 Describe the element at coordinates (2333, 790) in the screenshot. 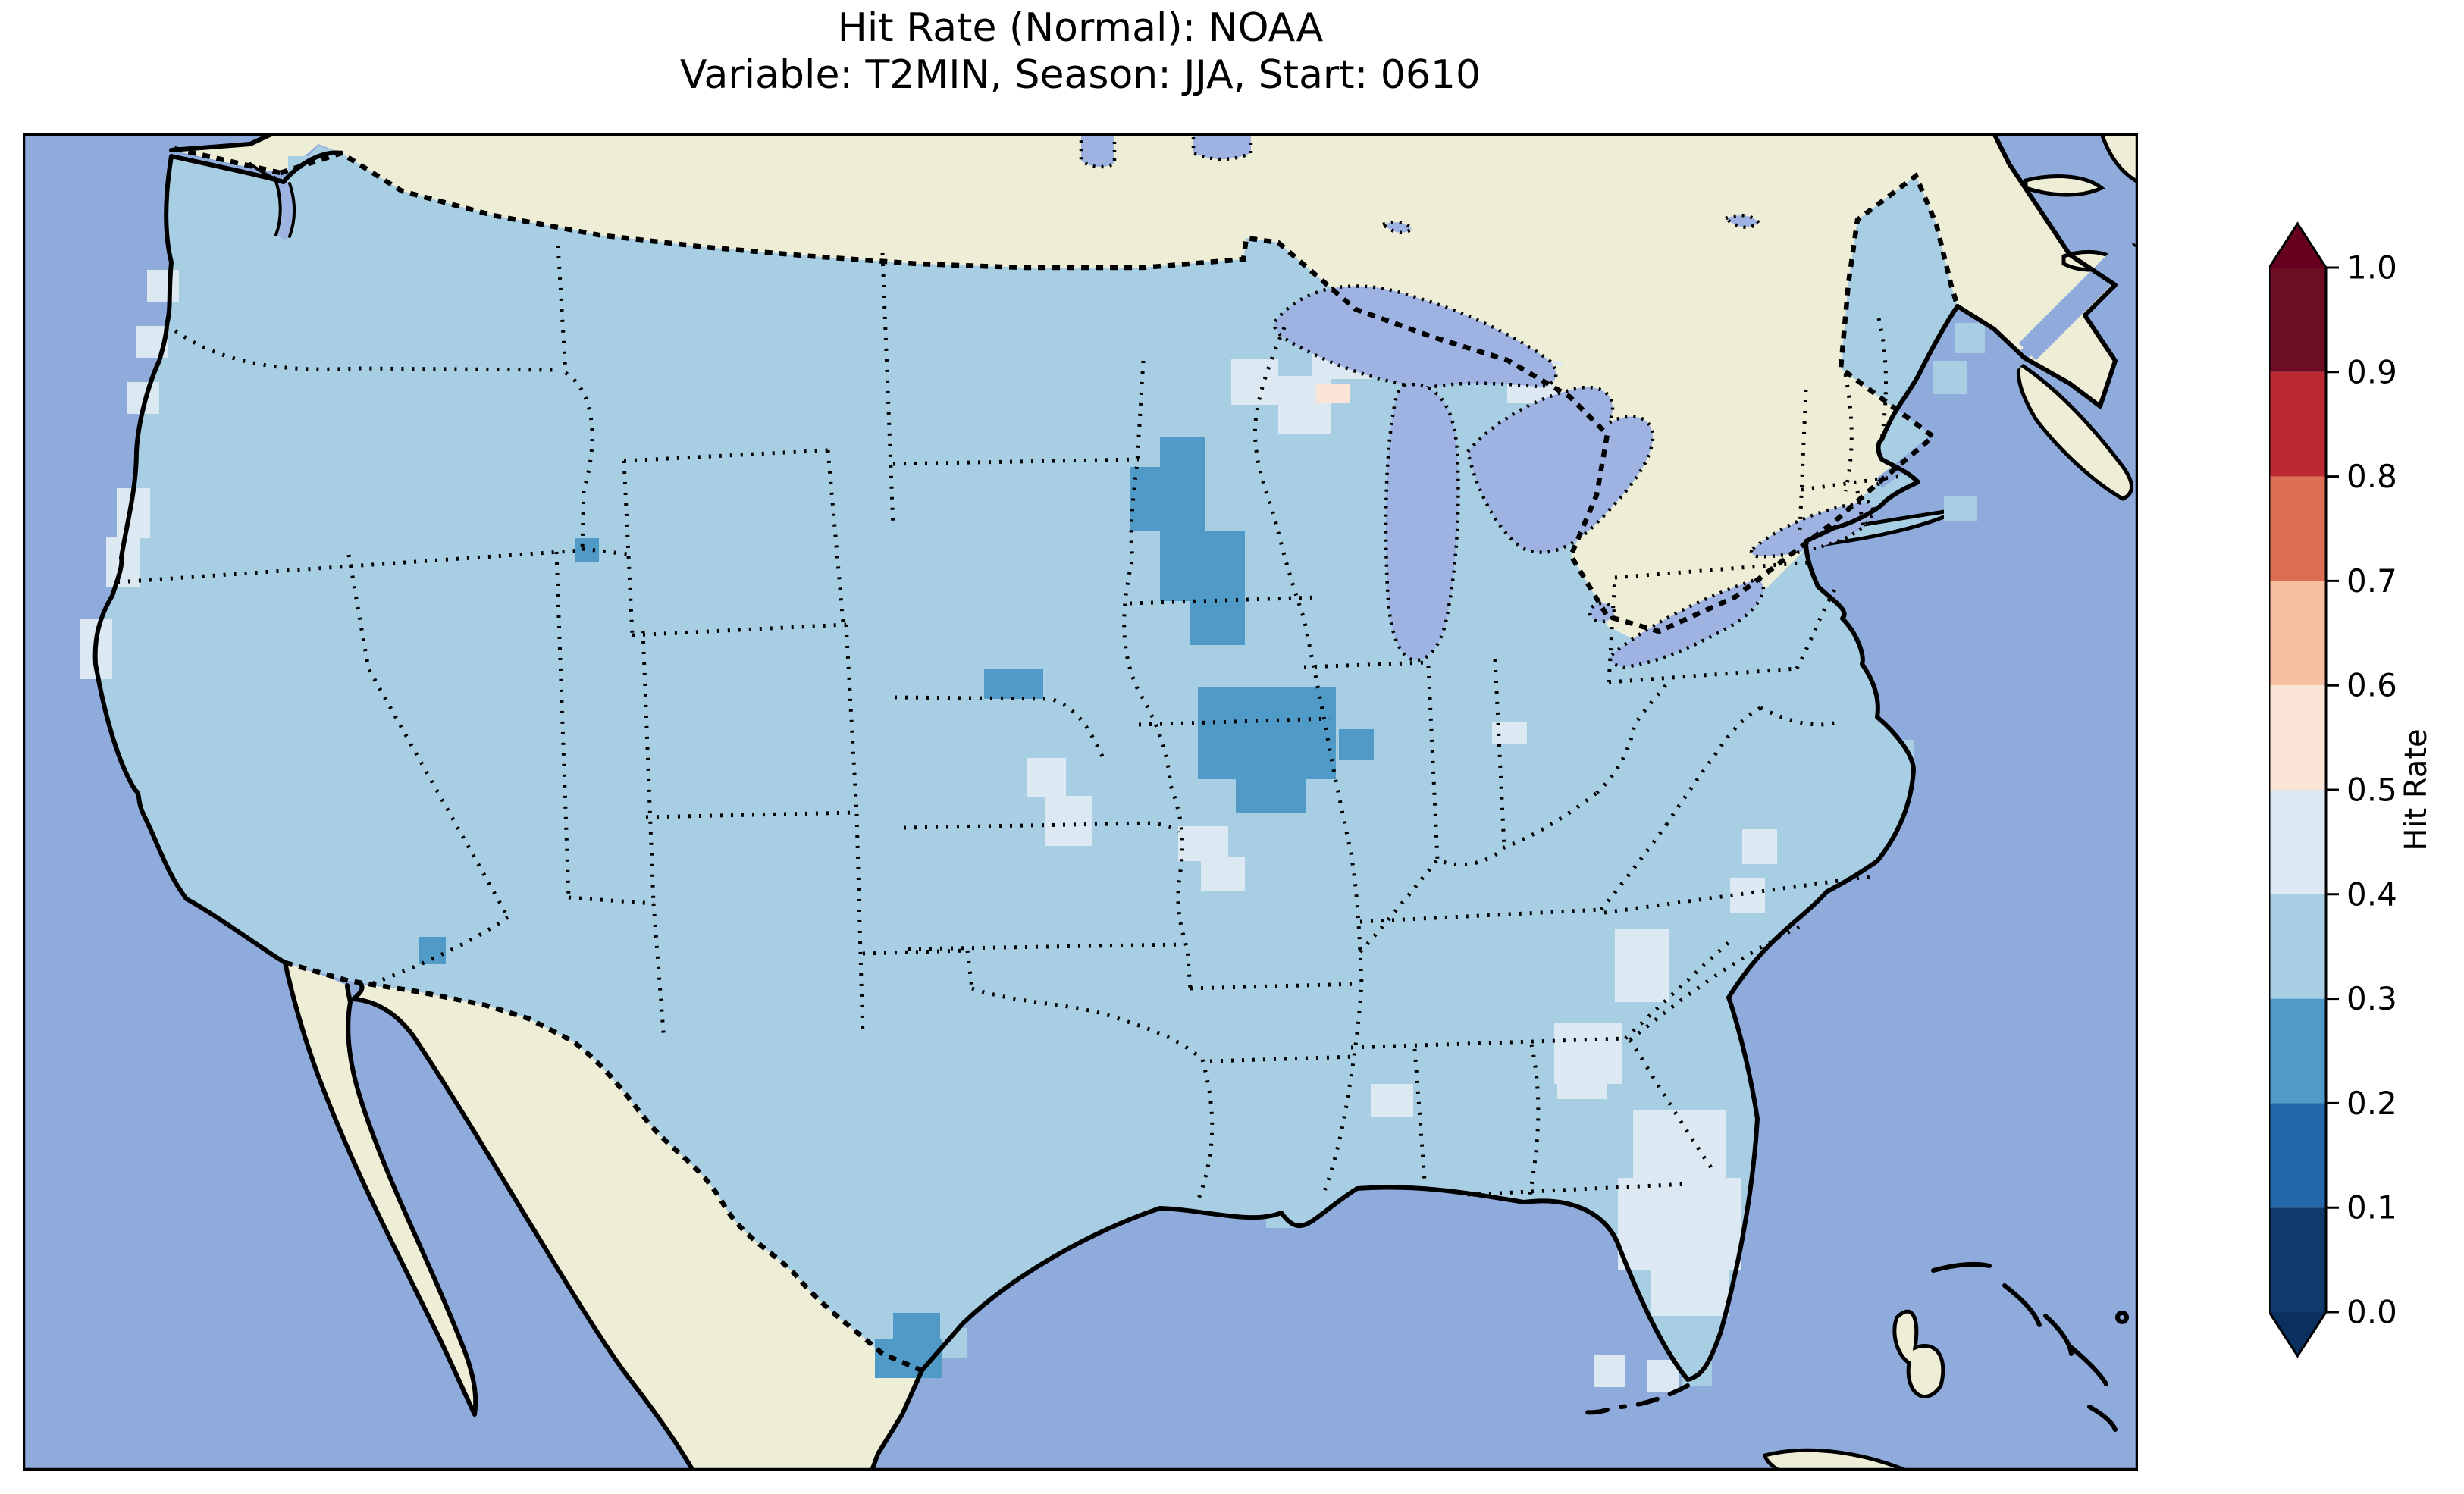

I see `colorbar-ticks` at that location.